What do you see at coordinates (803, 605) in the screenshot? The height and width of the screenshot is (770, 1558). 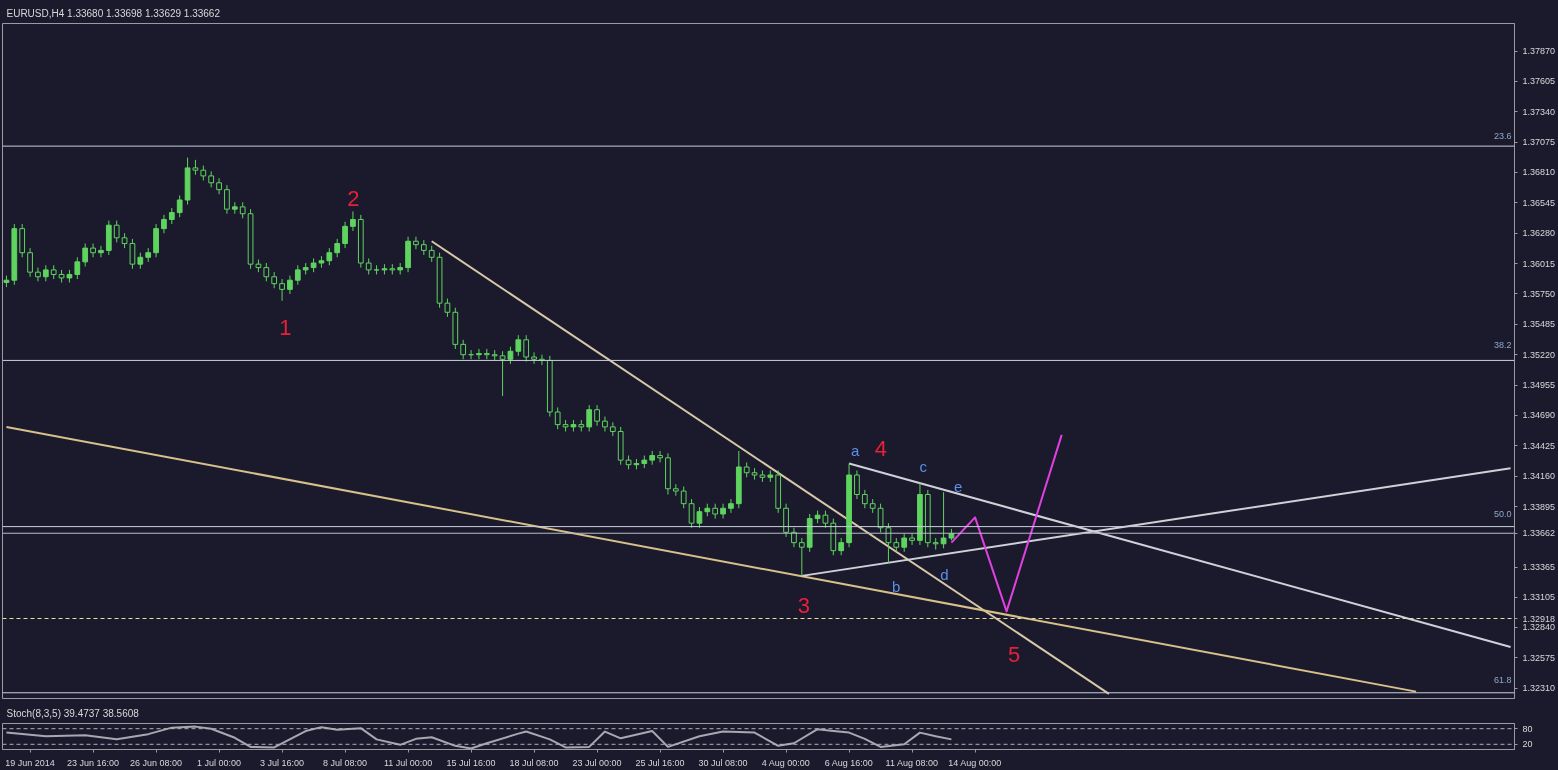 I see `annotation: 3` at bounding box center [803, 605].